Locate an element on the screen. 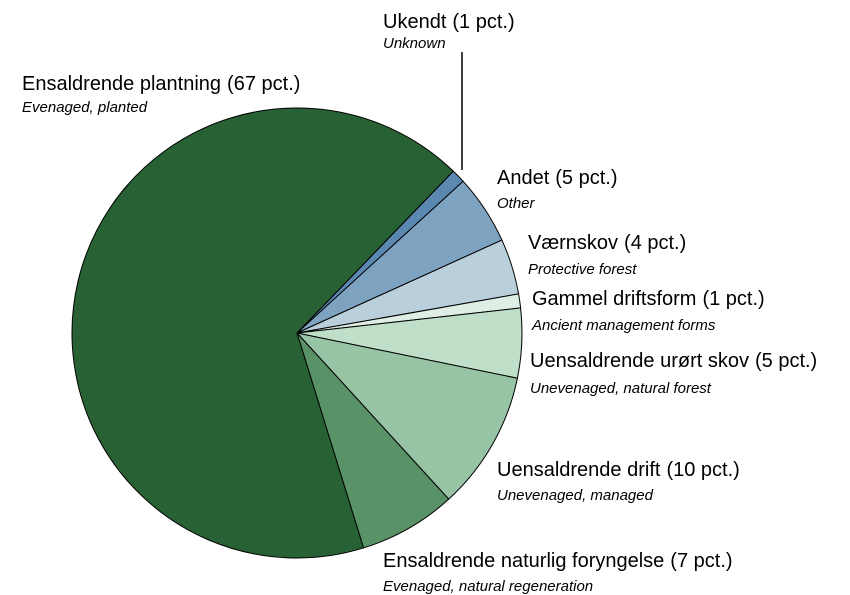 This screenshot has width=850, height=595. slice-label: Ensaldrende naturlig foryngelse (7 pct.) is located at coordinates (558, 561).